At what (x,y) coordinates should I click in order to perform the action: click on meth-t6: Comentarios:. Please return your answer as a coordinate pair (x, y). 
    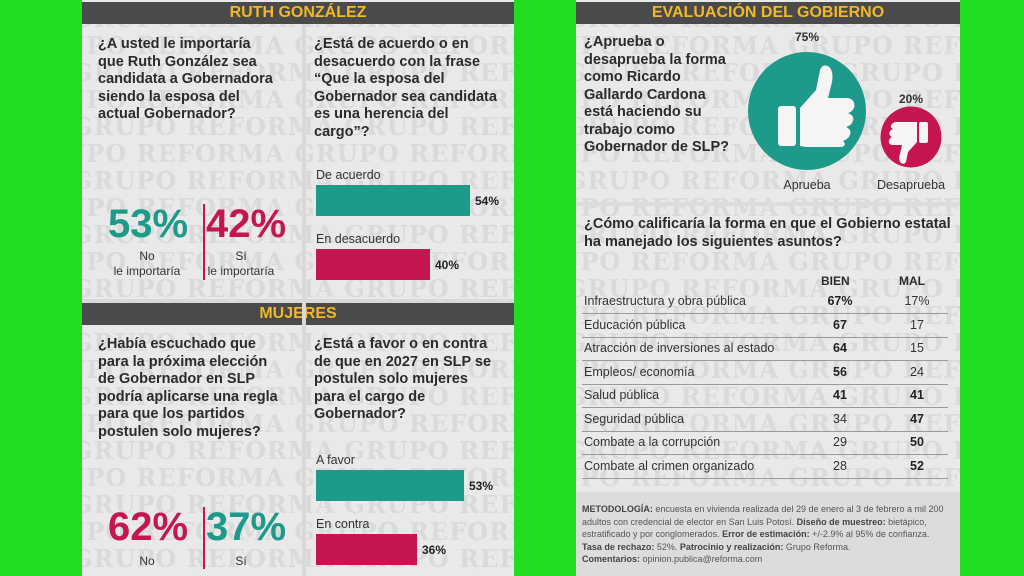
    Looking at the image, I should click on (611, 559).